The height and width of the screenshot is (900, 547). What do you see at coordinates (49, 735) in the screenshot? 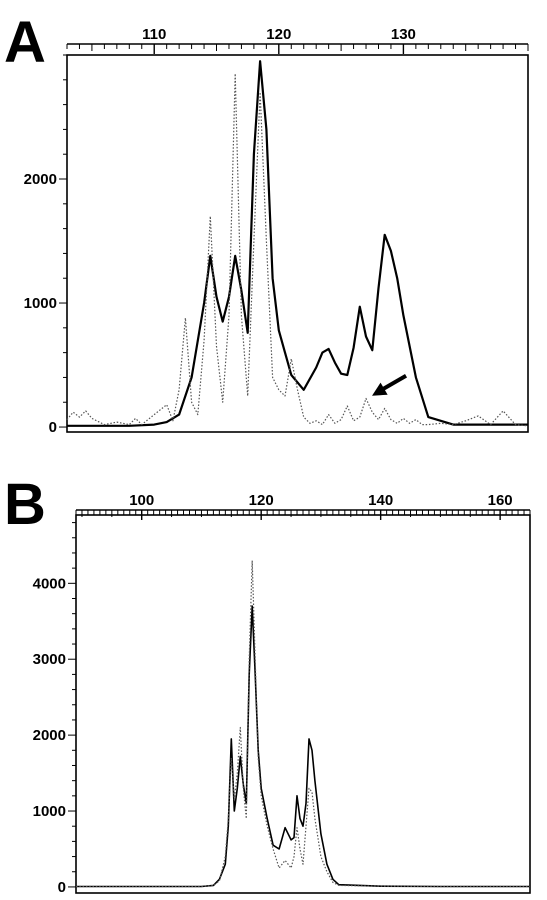
I see `panel-b-y-tick-label: 2000` at bounding box center [49, 735].